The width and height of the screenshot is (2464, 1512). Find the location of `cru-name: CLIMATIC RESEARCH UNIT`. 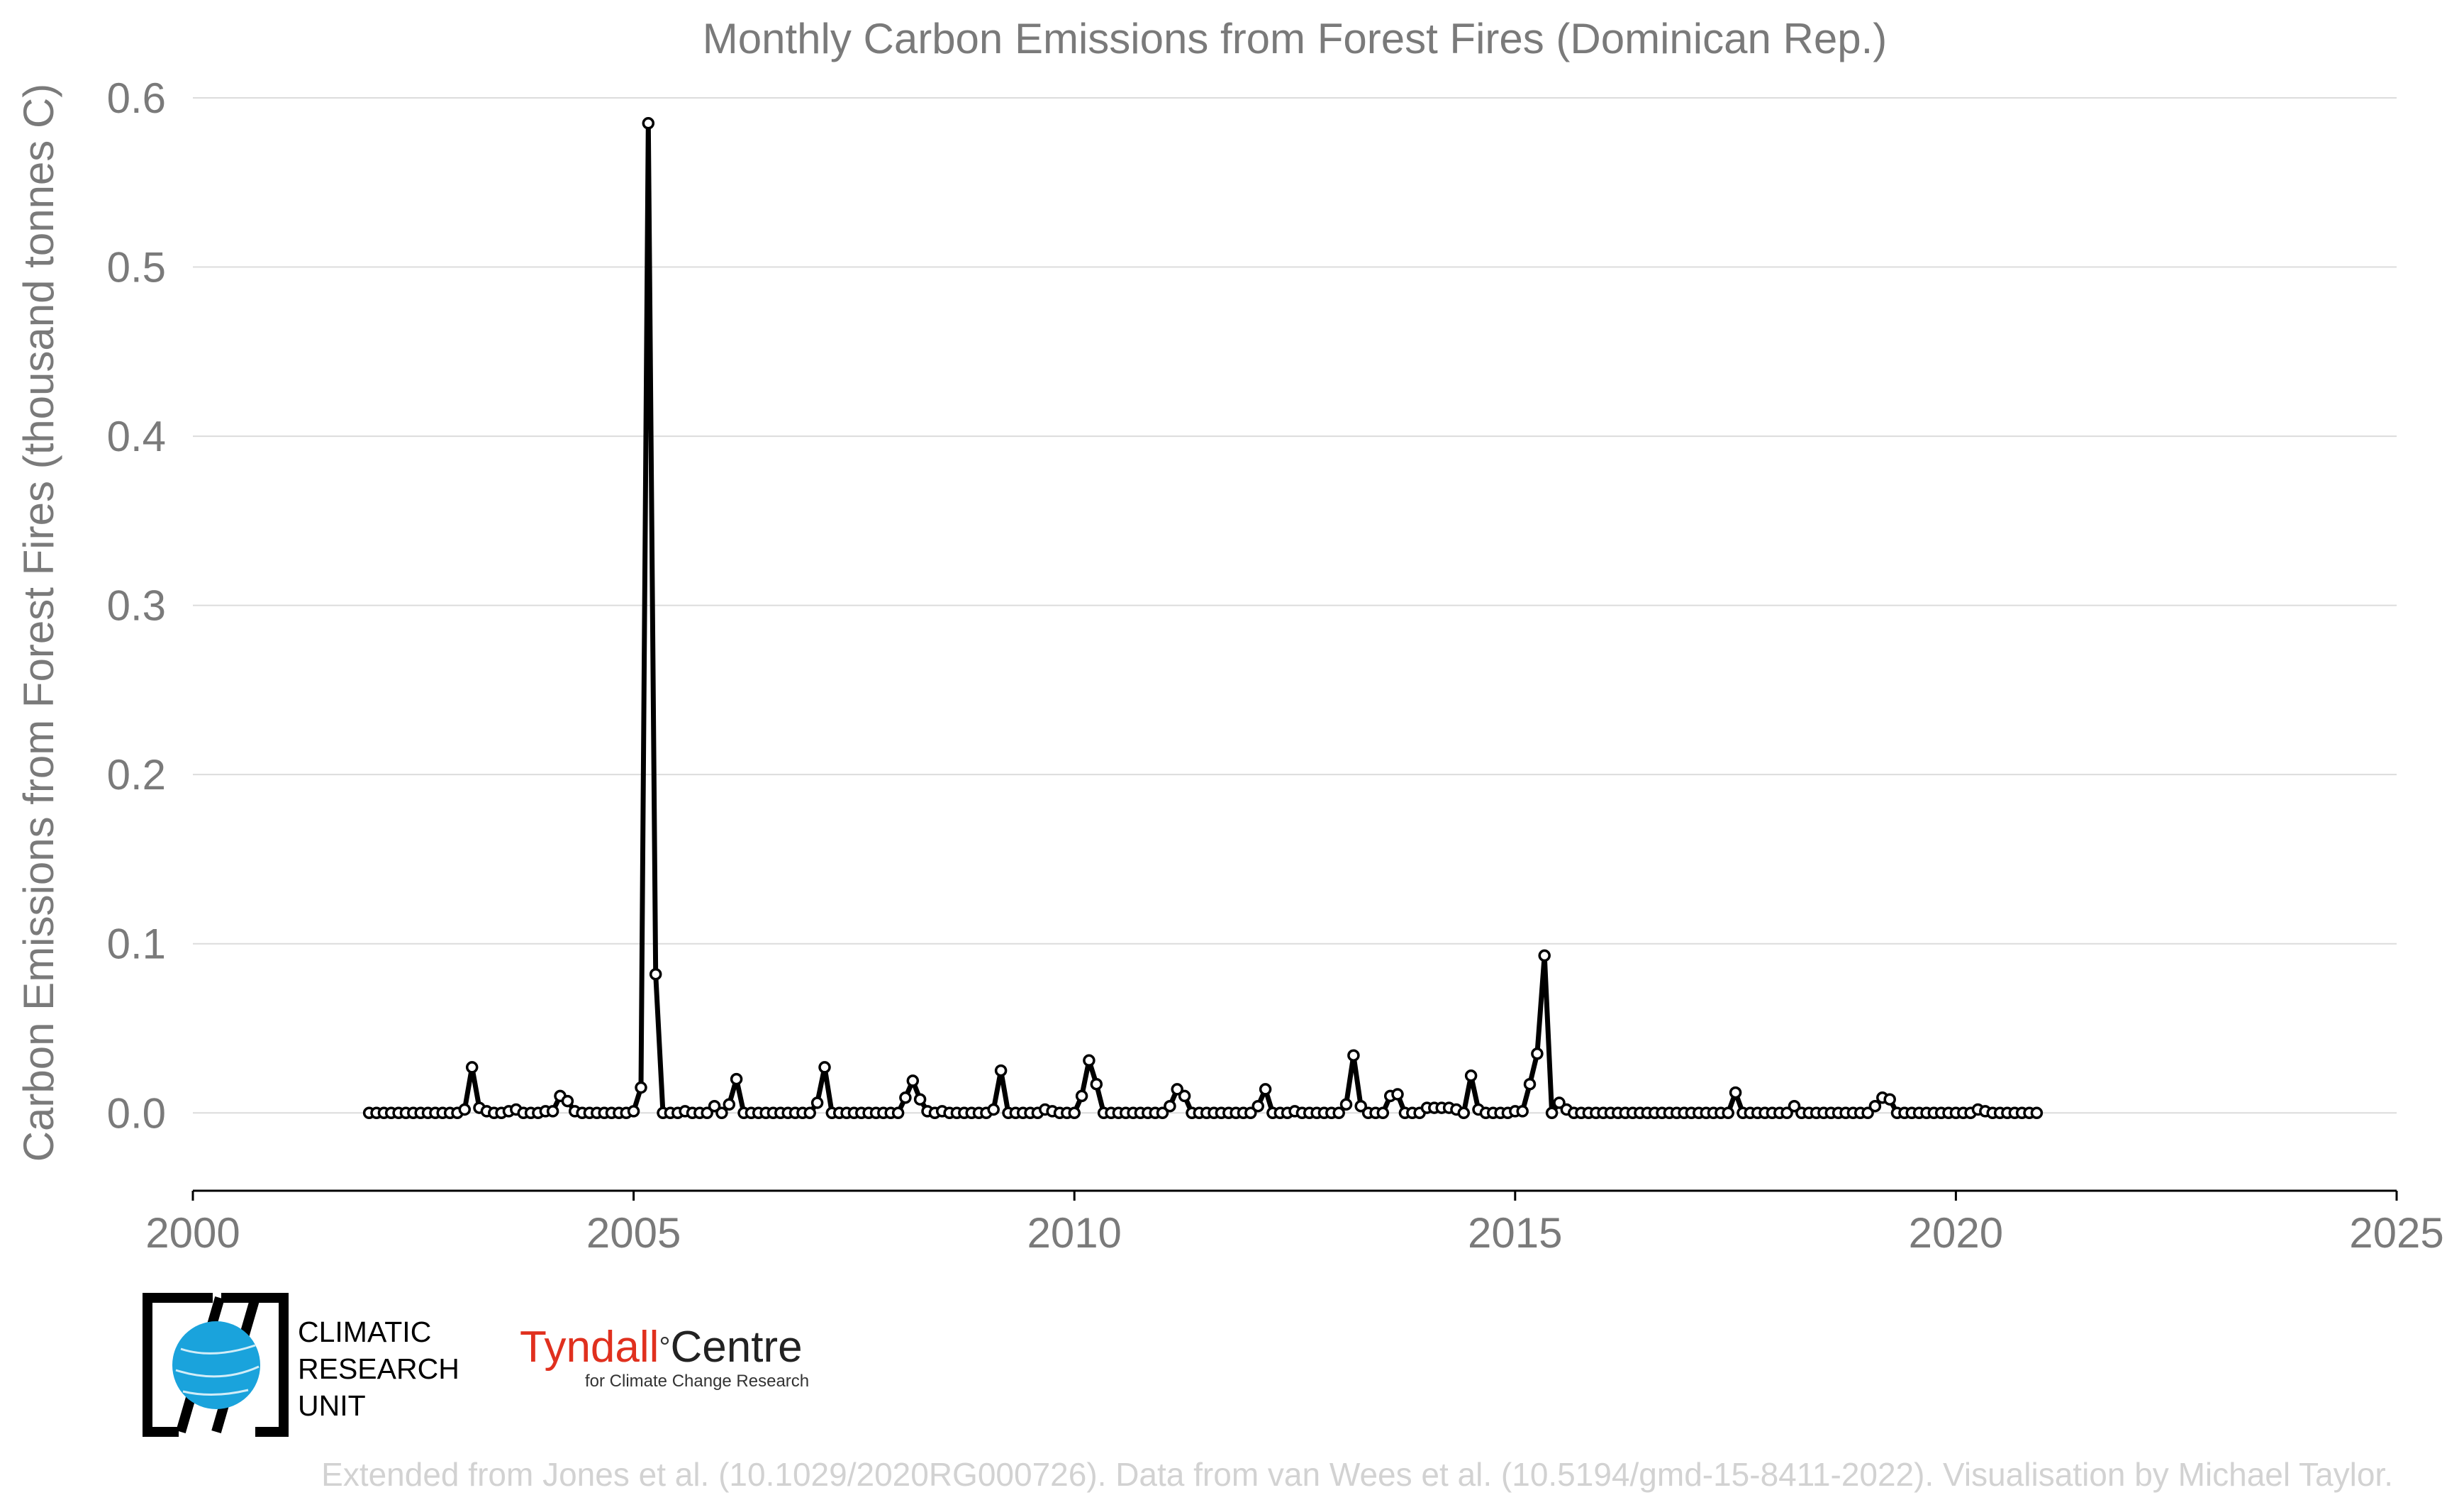

cru-name: CLIMATIC RESEARCH UNIT is located at coordinates (378, 1368).